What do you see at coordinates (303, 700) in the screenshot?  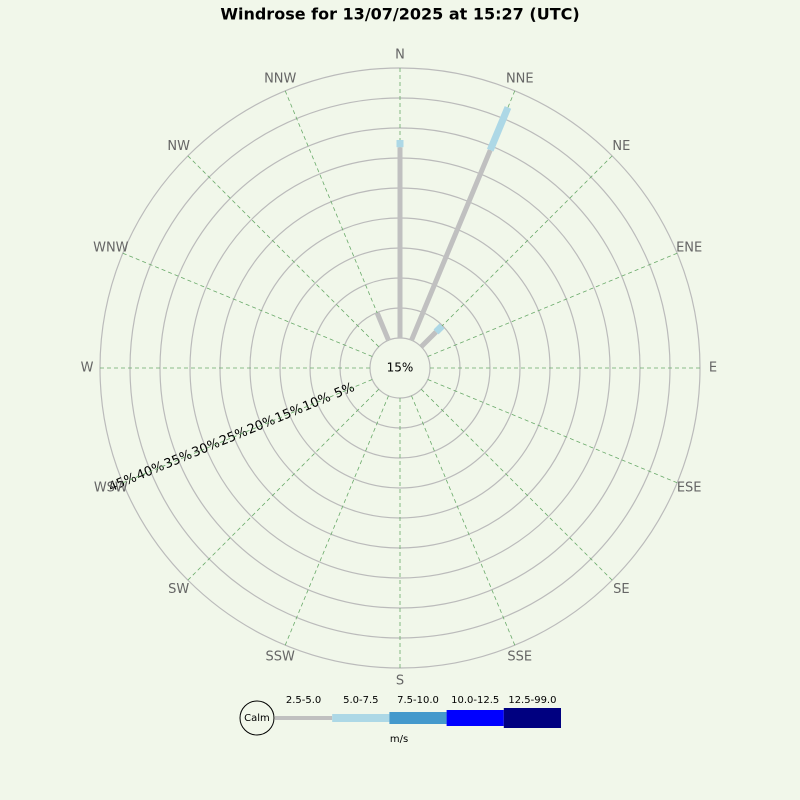 I see `legend-label: 2.5-5.0` at bounding box center [303, 700].